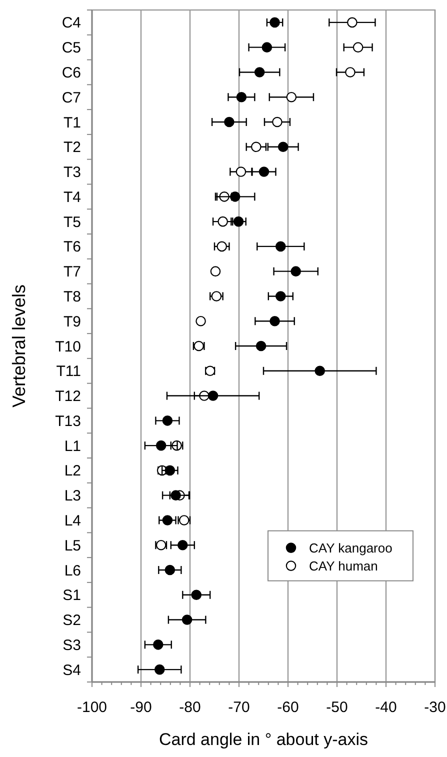  What do you see at coordinates (263, 739) in the screenshot?
I see `x-axis-title: Card angle in ° about y-axis` at bounding box center [263, 739].